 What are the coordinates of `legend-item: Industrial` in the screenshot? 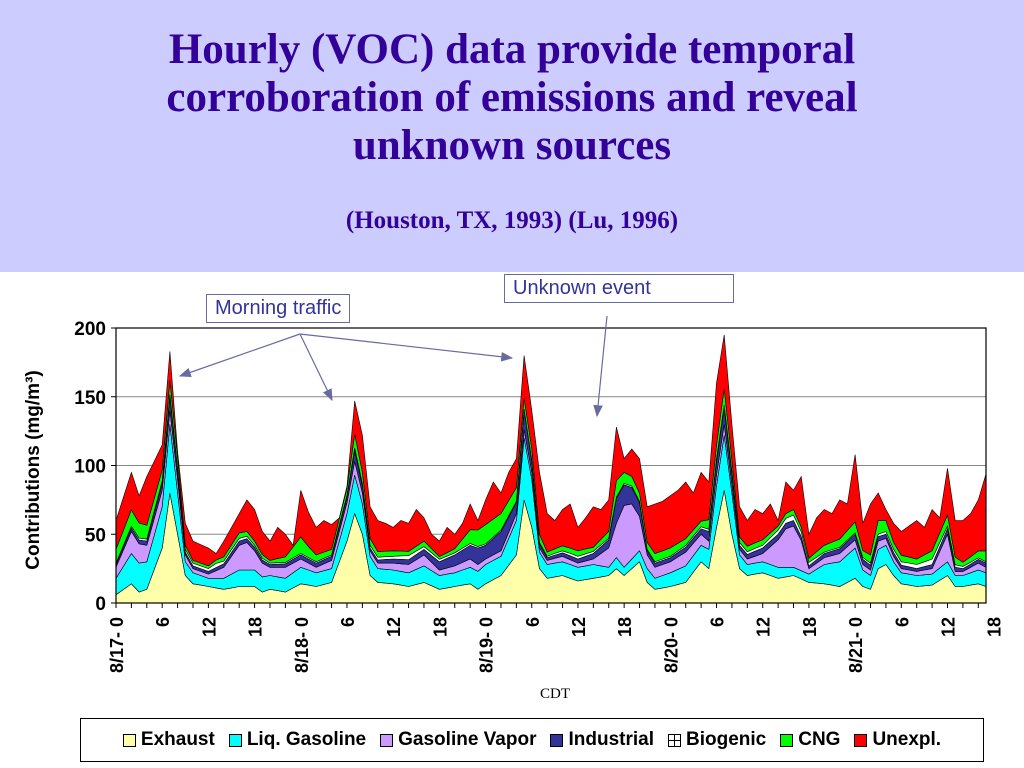 It's located at (602, 740).